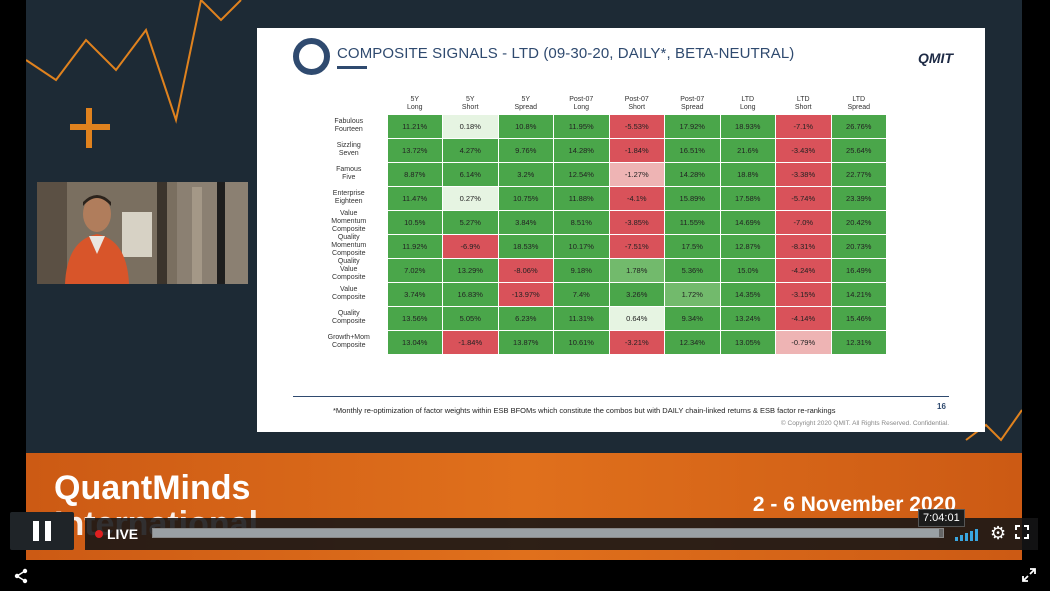 The width and height of the screenshot is (1050, 591). I want to click on row-label: Quality Momentum Composite, so click(349, 245).